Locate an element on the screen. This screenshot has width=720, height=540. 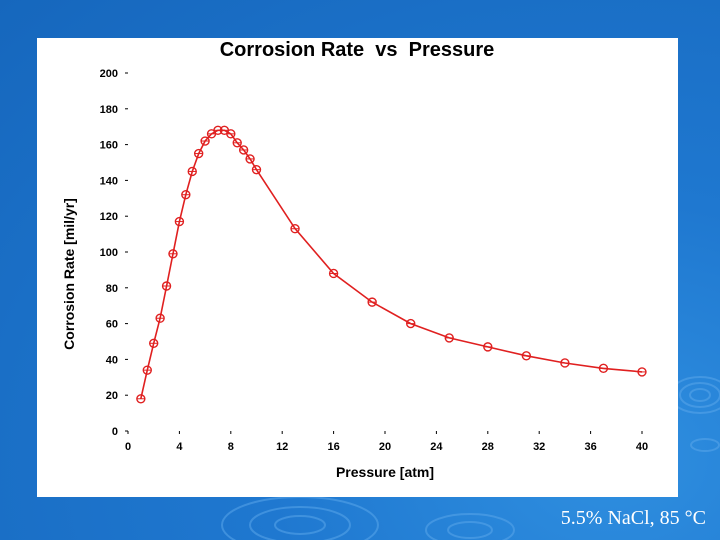
y-tick-label: 200 is located at coordinates (109, 74).